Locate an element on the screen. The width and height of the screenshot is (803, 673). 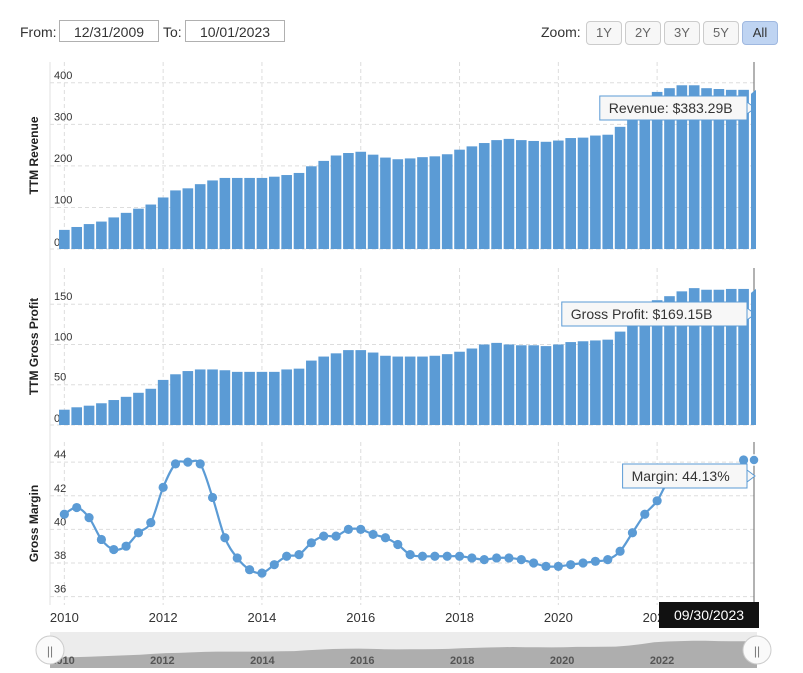
y-axis-title: Gross Margin is located at coordinates (34, 523).